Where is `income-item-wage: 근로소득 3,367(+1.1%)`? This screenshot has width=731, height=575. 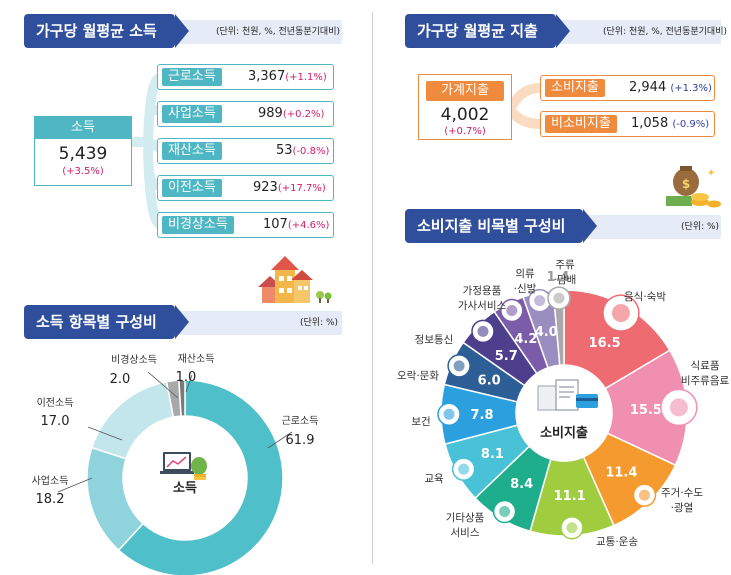 income-item-wage: 근로소득 3,367(+1.1%) is located at coordinates (245, 77).